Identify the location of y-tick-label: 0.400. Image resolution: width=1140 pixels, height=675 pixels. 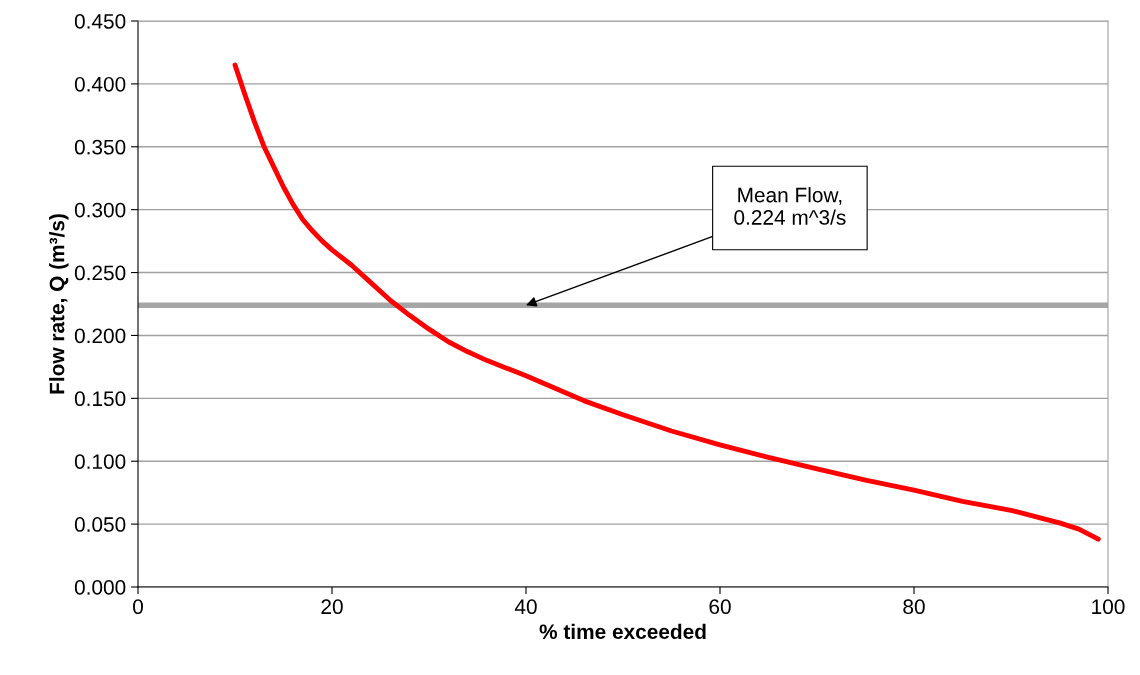
(100, 84).